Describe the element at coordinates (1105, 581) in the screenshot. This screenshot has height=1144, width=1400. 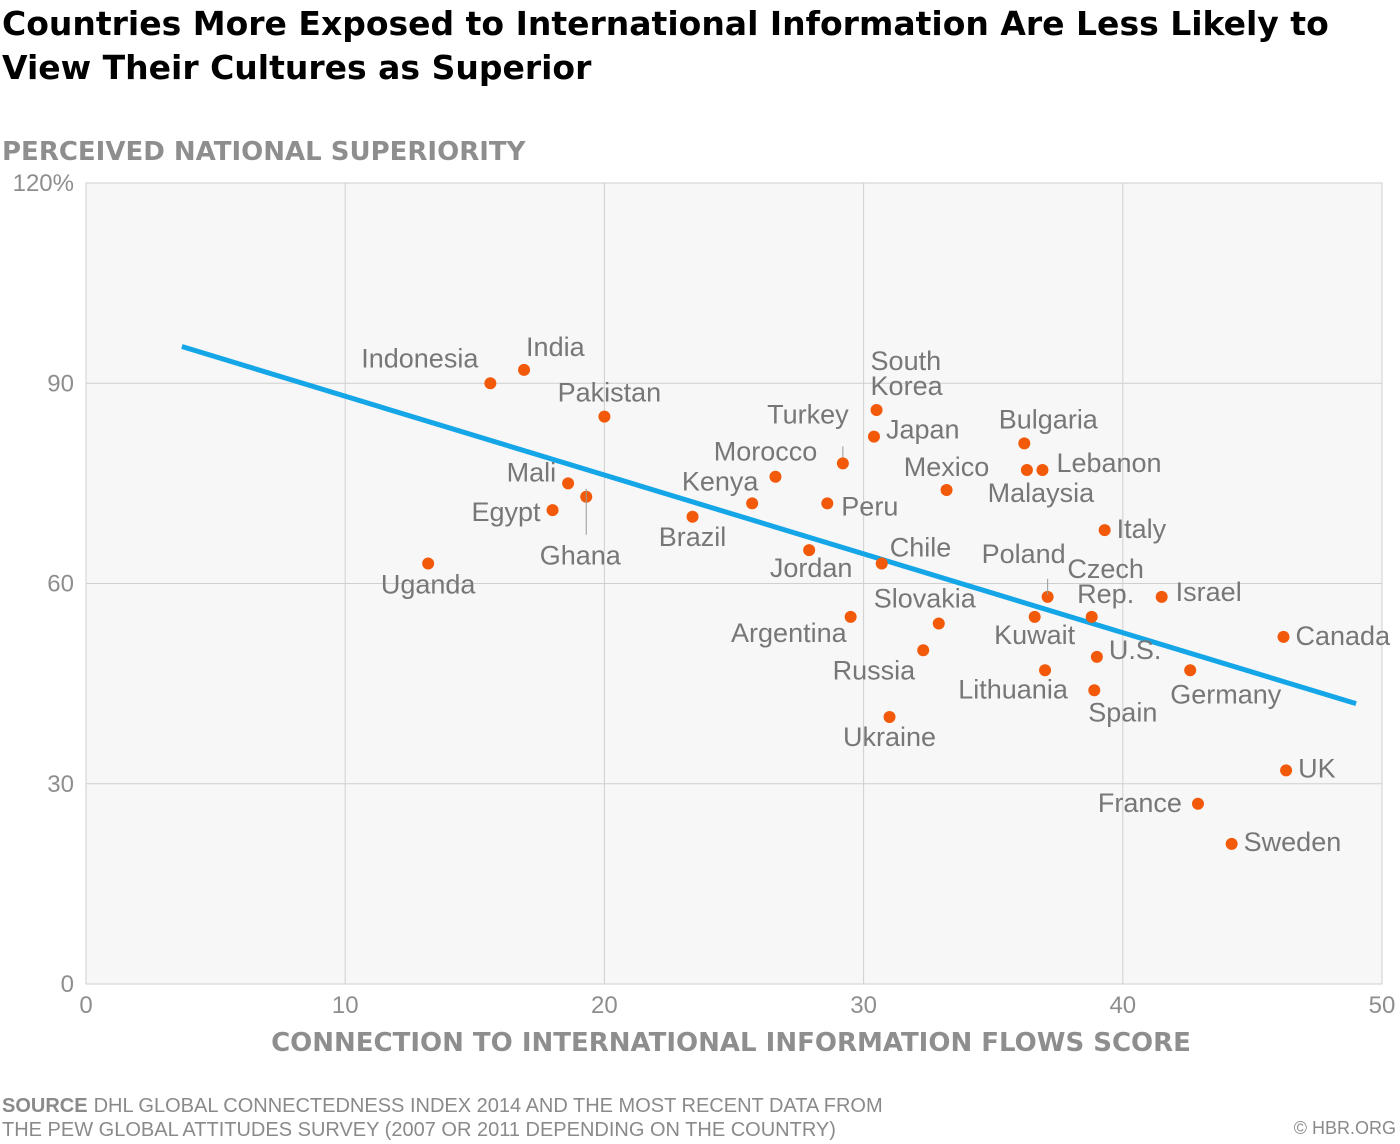
I see `label-czech-rep: Czech Rep.` at that location.